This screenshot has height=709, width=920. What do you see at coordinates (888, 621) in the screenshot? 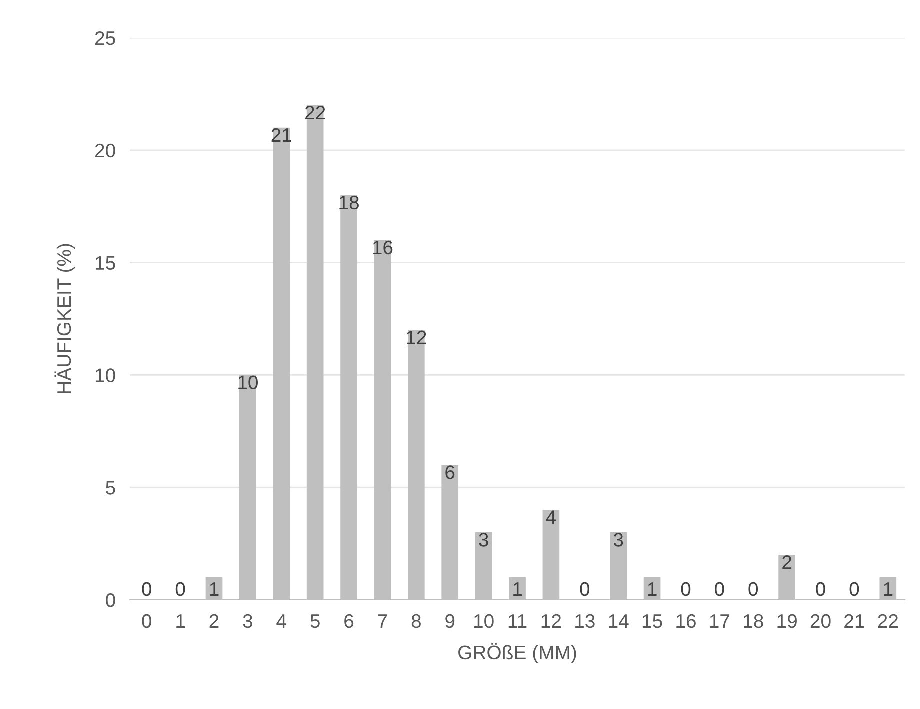
I see `x-tick-label: 22` at bounding box center [888, 621].